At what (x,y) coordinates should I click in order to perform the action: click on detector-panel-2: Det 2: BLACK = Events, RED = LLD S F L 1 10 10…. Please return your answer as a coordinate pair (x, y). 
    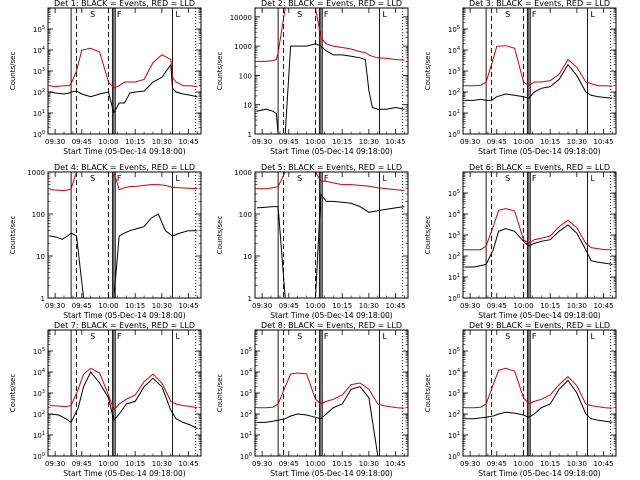
    Looking at the image, I should click on (312, 78).